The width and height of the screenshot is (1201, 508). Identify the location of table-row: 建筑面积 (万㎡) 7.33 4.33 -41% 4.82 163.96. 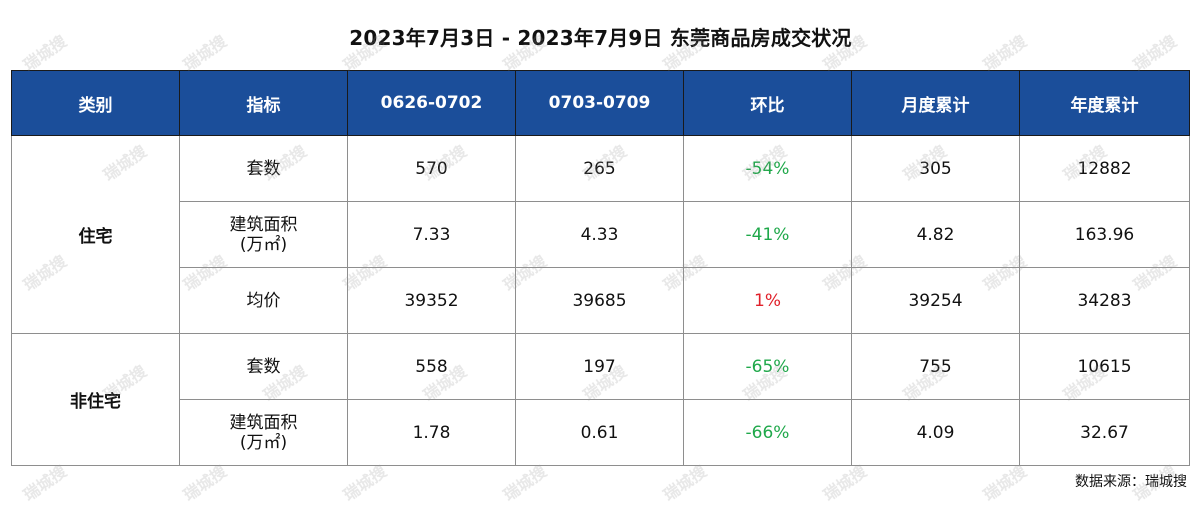
(601, 234).